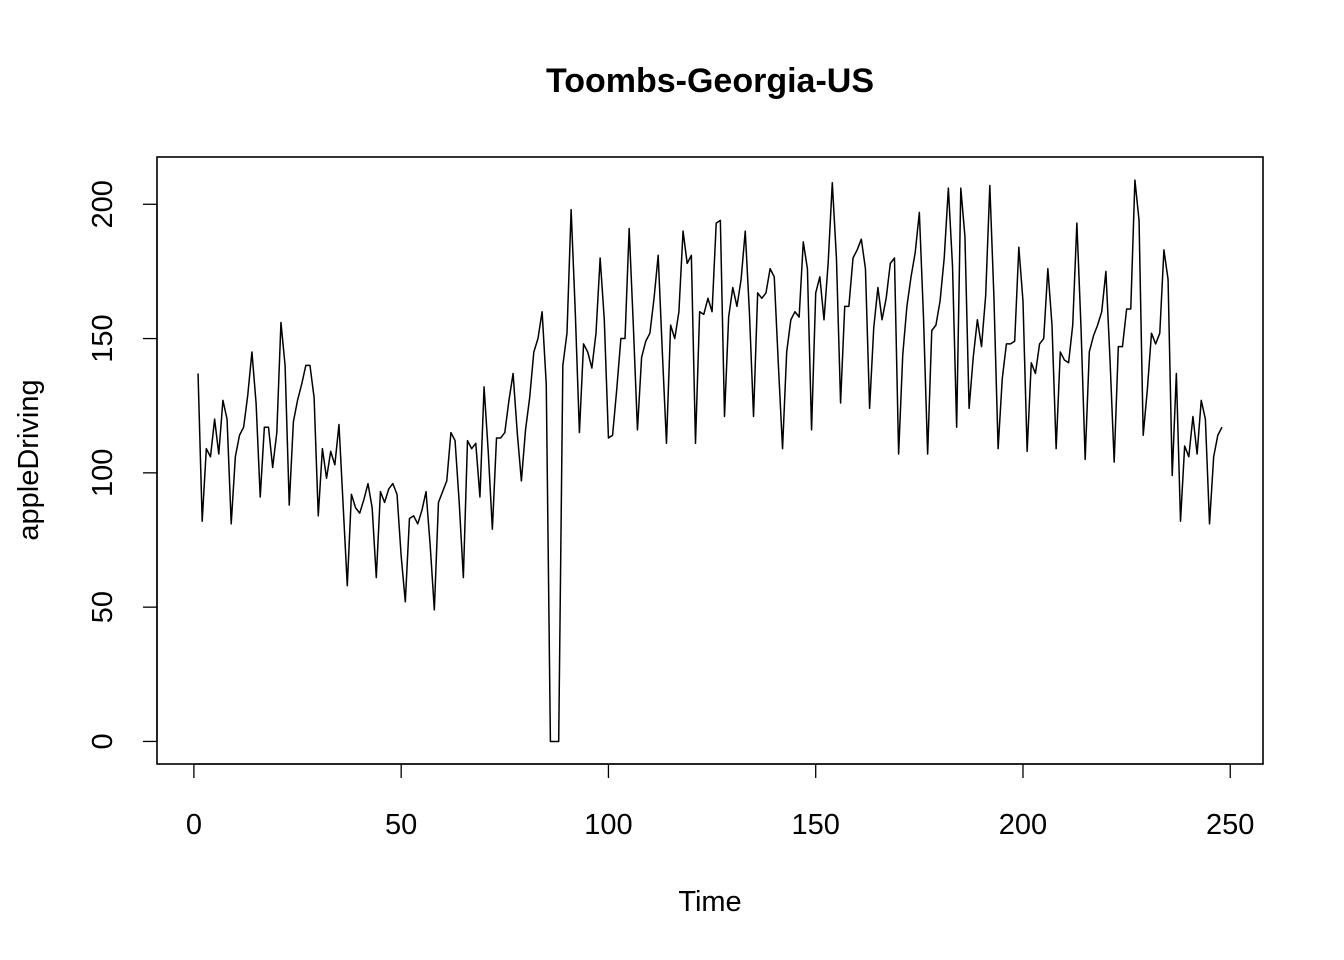  Describe the element at coordinates (29, 459) in the screenshot. I see `y-axis-label: appleDriving` at that location.